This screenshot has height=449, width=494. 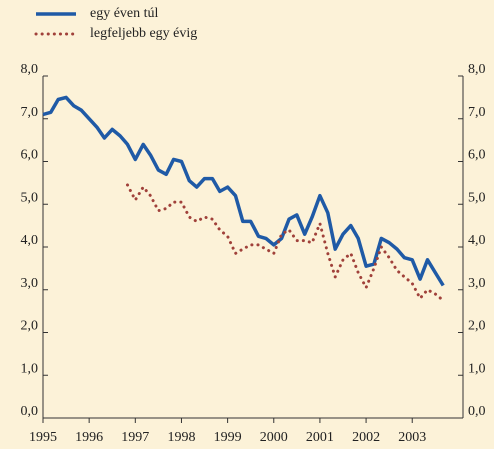 I want to click on y-tick-label: 3,0, so click(x=30, y=283).